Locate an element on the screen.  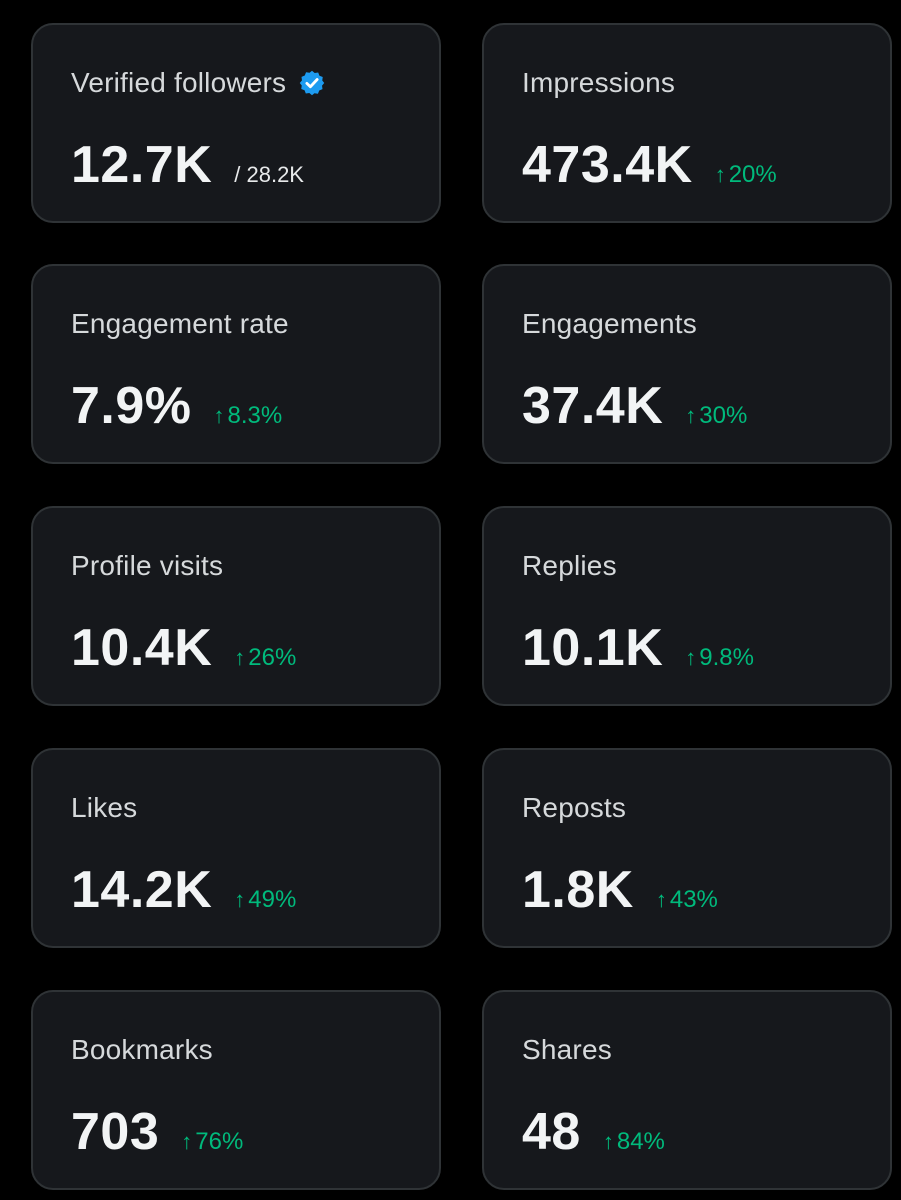
metric-value: 1.8K is located at coordinates (578, 890).